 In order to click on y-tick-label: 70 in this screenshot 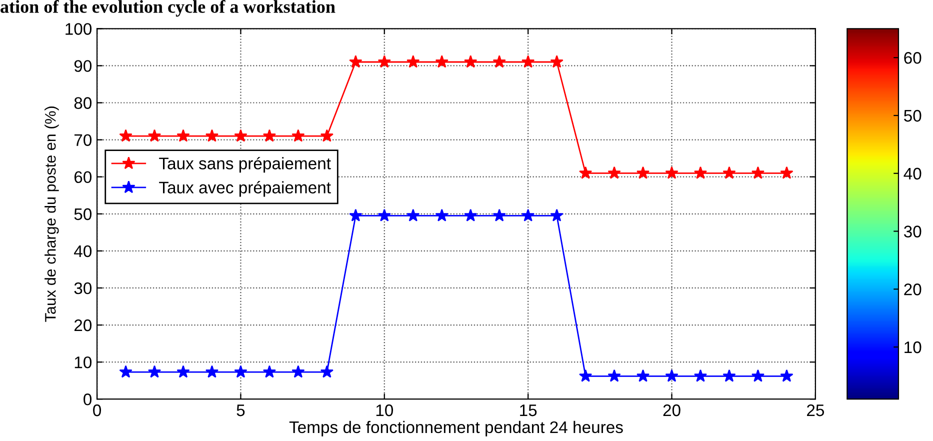, I will do `click(83, 140)`.